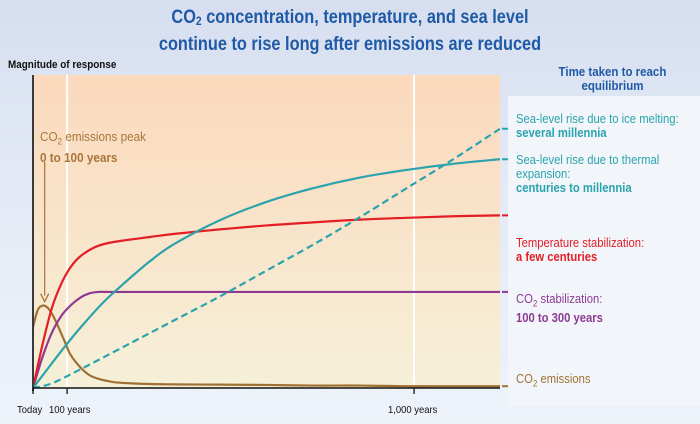 This screenshot has width=700, height=424. Describe the element at coordinates (559, 308) in the screenshot. I see `legend-item-co2-stabilization: CO2 stabilization: 100 to 300 years` at that location.